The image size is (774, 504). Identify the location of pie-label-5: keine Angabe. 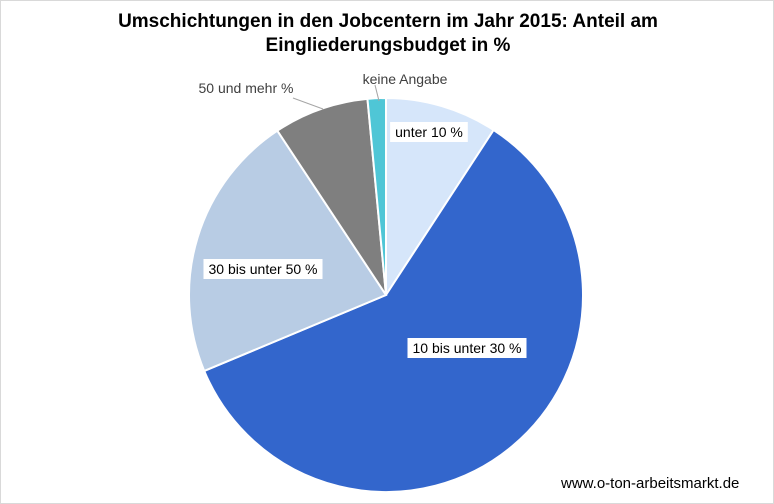
(405, 79).